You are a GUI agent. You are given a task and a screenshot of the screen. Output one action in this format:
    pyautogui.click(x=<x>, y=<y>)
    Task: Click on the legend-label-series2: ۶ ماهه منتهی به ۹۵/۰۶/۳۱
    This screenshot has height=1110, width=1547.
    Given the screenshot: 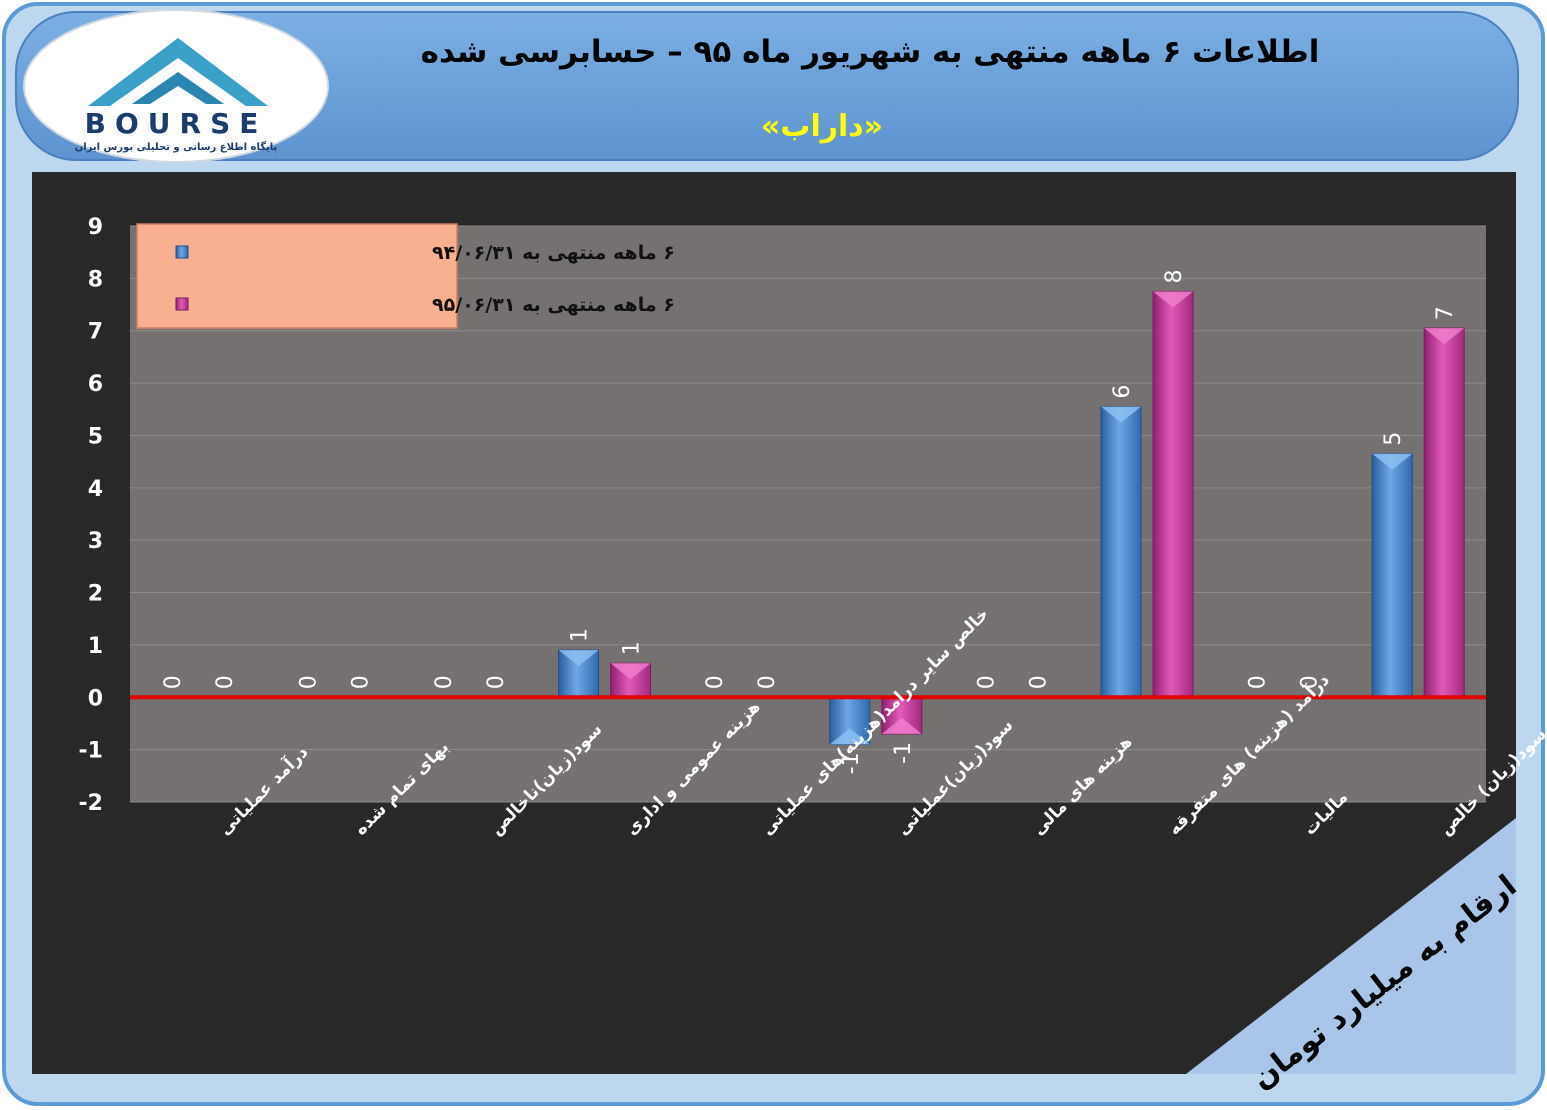 What is the action you would take?
    pyautogui.click(x=553, y=305)
    